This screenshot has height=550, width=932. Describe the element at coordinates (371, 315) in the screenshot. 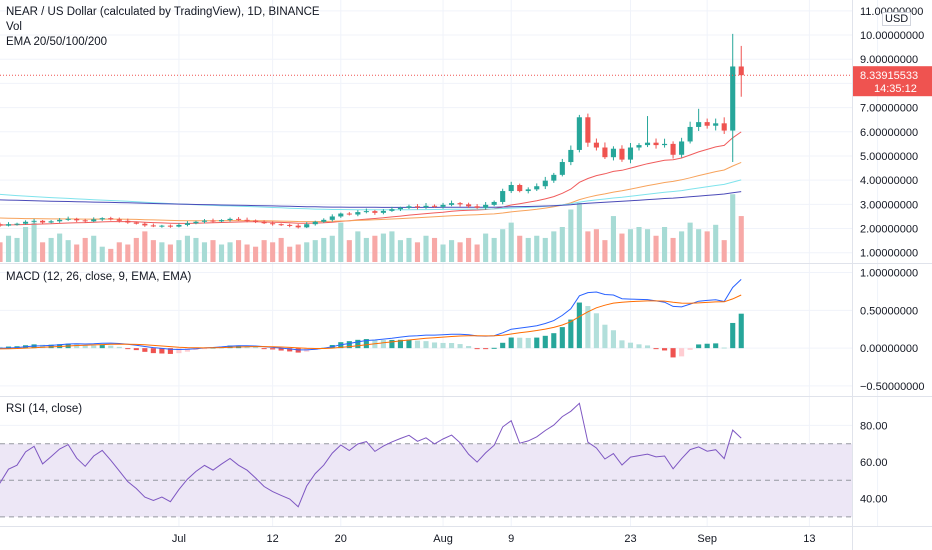

I see `macd-line` at that location.